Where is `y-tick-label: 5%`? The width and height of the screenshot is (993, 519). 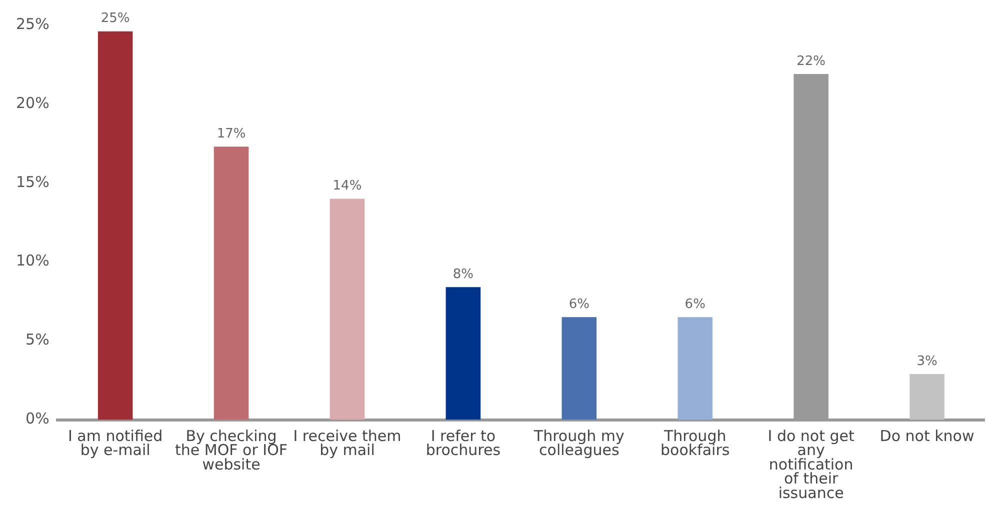
y-tick-label: 5% is located at coordinates (38, 339).